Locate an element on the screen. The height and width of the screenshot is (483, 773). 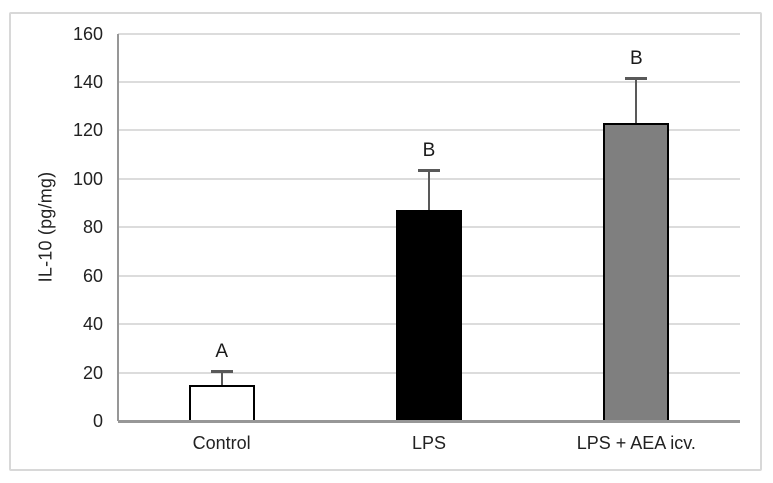
y-tick-label: 40 is located at coordinates (92, 324).